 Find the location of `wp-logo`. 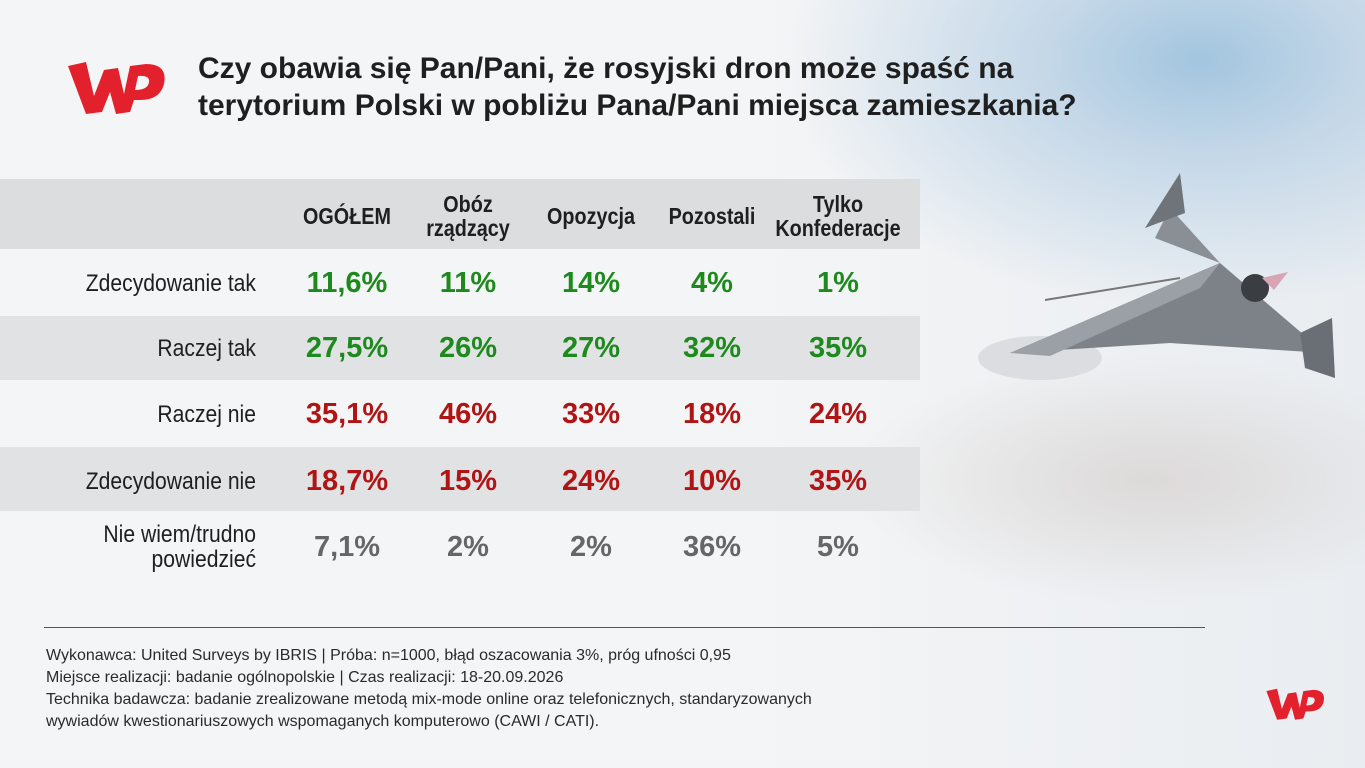

wp-logo is located at coordinates (116, 88).